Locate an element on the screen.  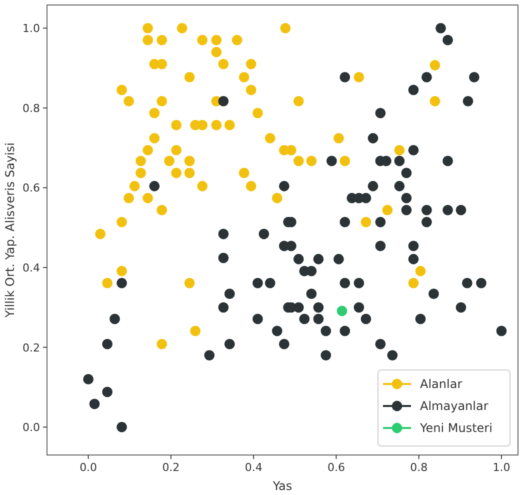
y-tick-label: 0.8 is located at coordinates (31, 108).